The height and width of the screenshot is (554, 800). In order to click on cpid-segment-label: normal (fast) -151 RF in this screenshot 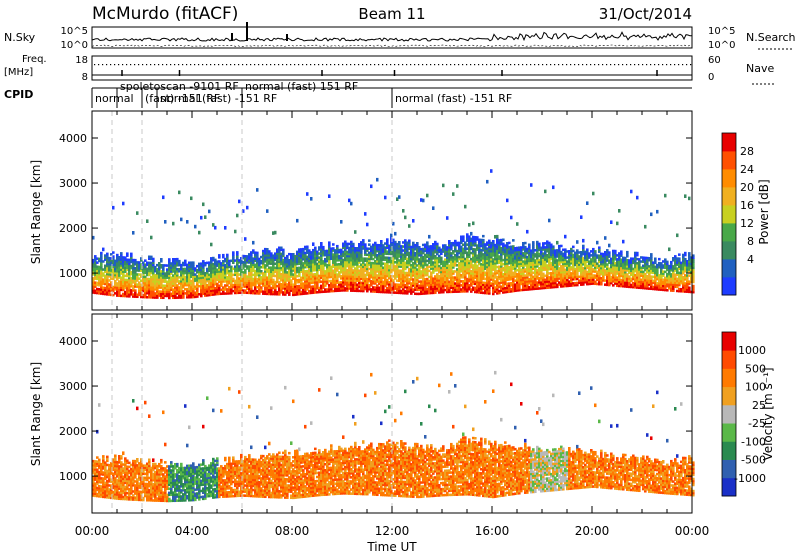, I will do `click(218, 98)`.